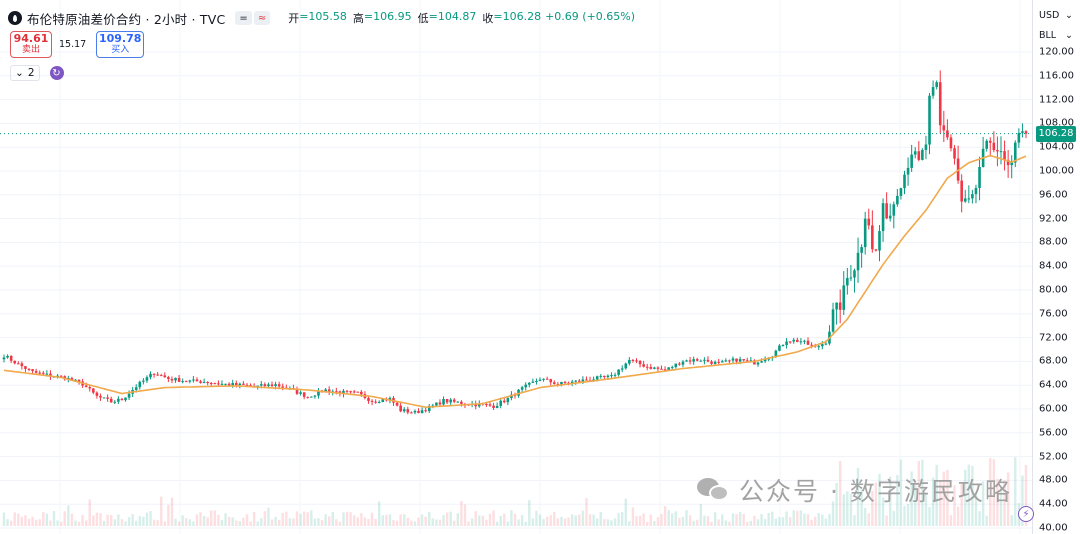 The image size is (1080, 534). Describe the element at coordinates (243, 18) in the screenshot. I see `minus-button: =` at that location.